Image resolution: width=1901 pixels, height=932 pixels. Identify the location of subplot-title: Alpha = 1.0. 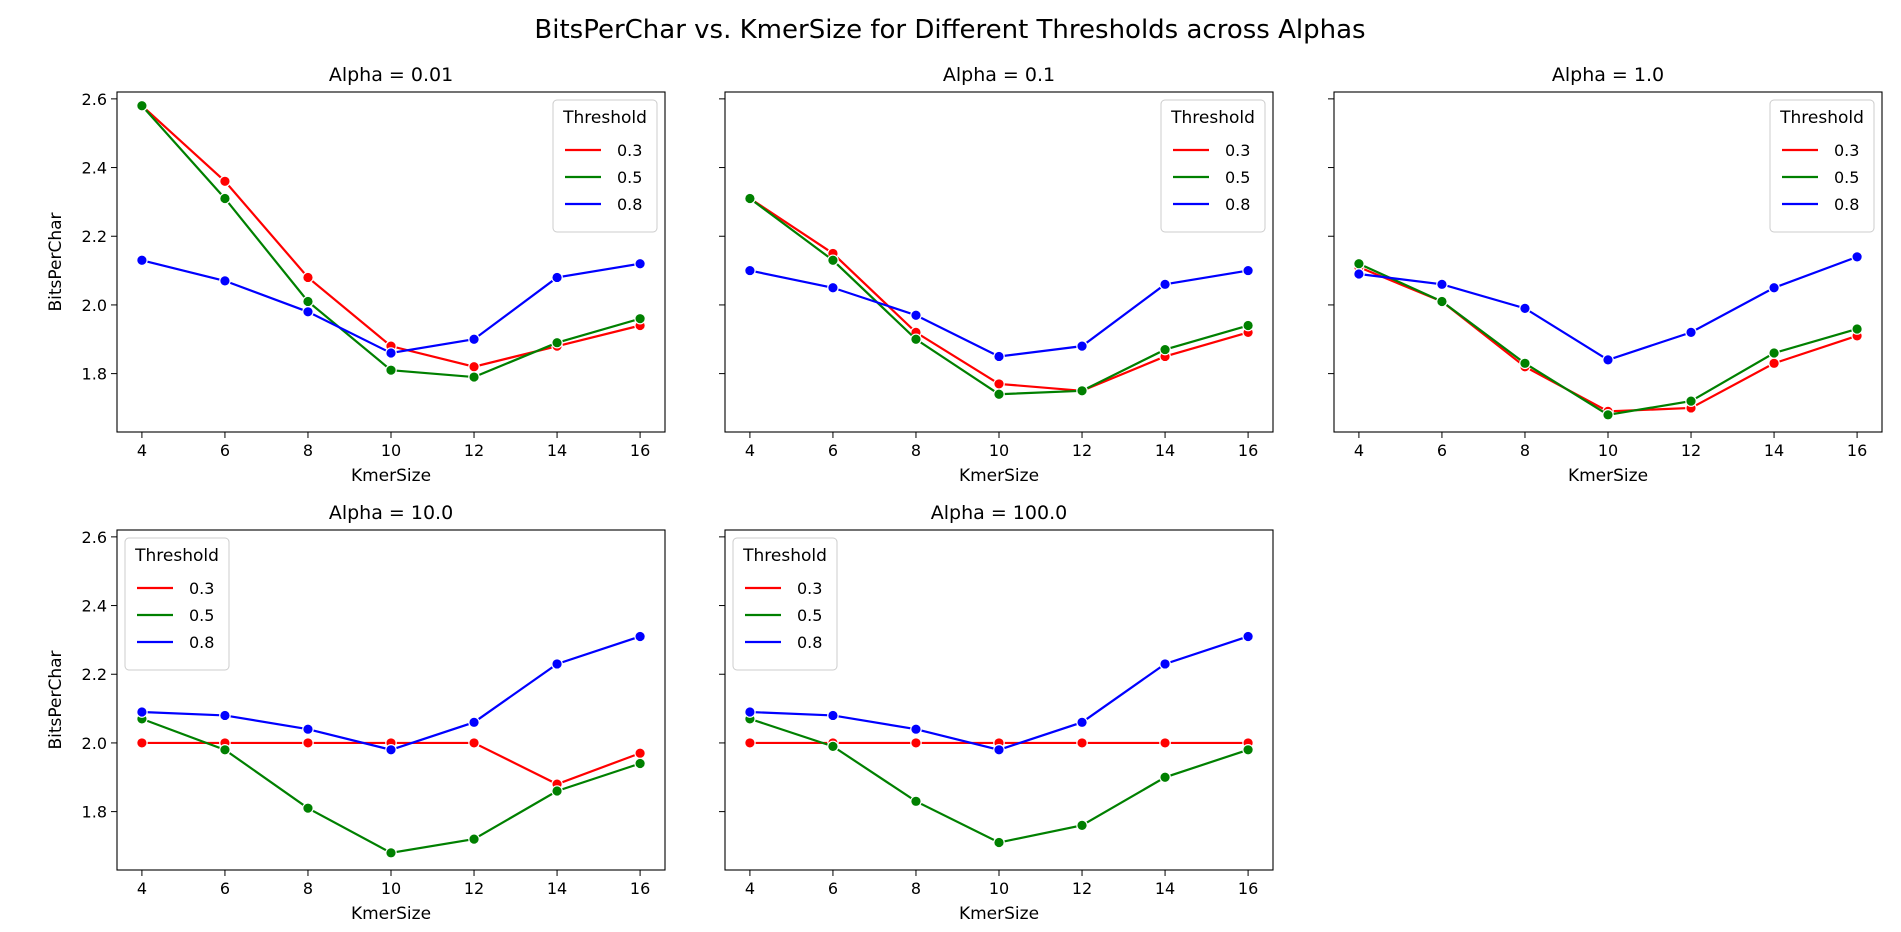
(1608, 75).